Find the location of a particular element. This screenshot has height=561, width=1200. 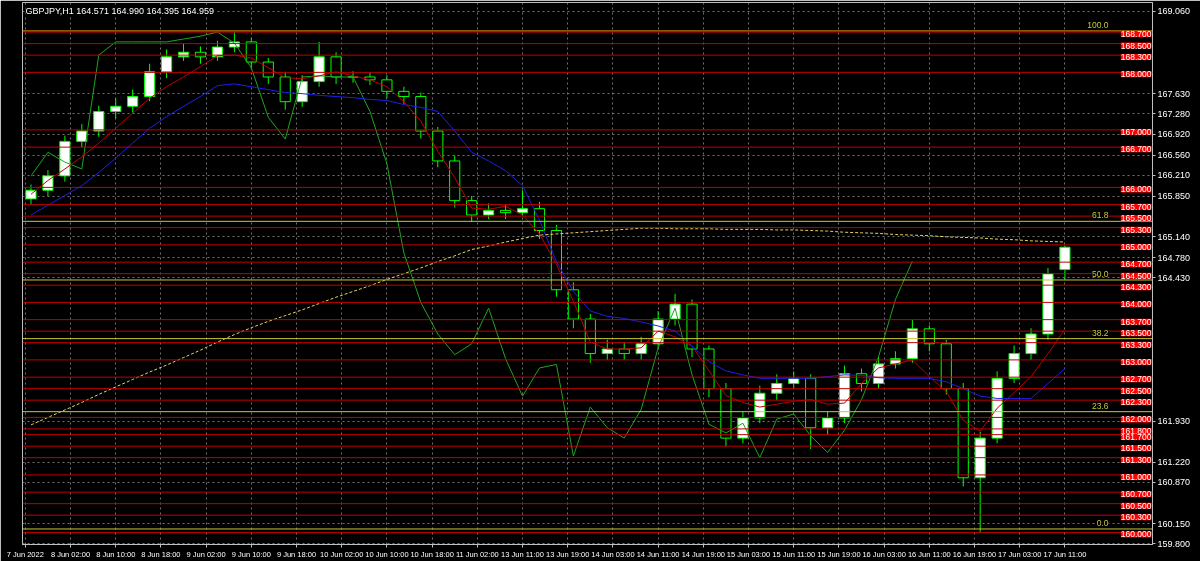

ref-line-label: 161.500 is located at coordinates (1136, 448).